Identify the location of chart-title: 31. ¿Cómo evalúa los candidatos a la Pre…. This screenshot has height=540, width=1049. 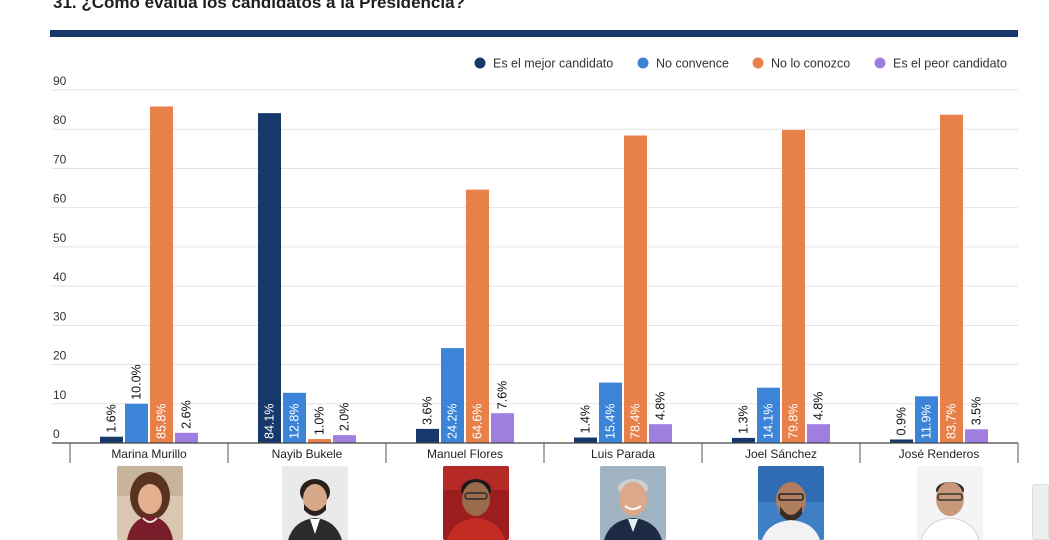
(259, 6).